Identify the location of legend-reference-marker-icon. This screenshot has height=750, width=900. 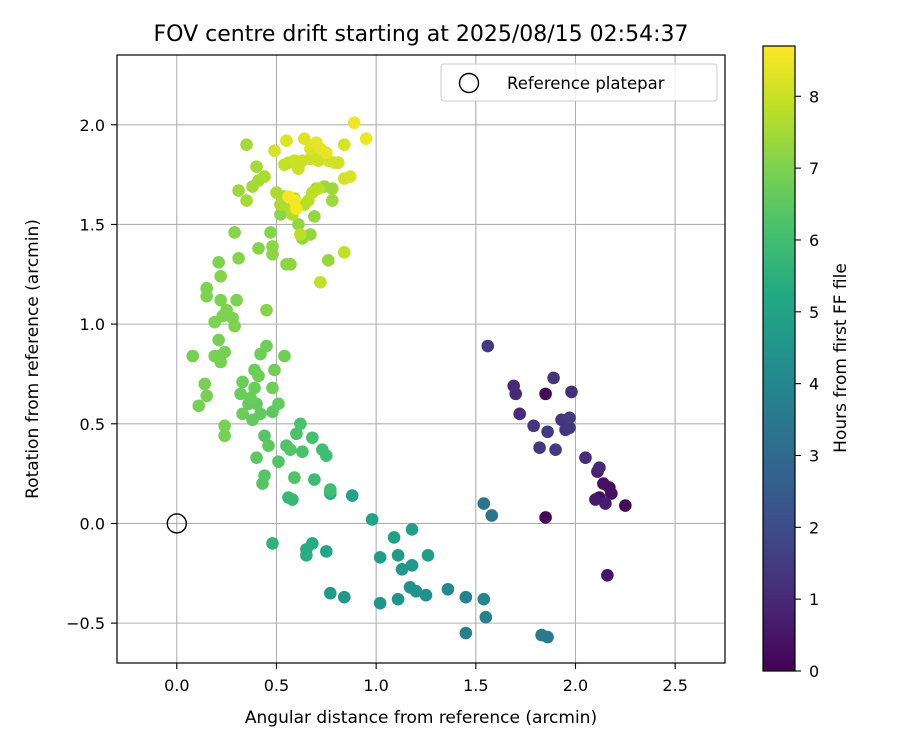
(469, 83).